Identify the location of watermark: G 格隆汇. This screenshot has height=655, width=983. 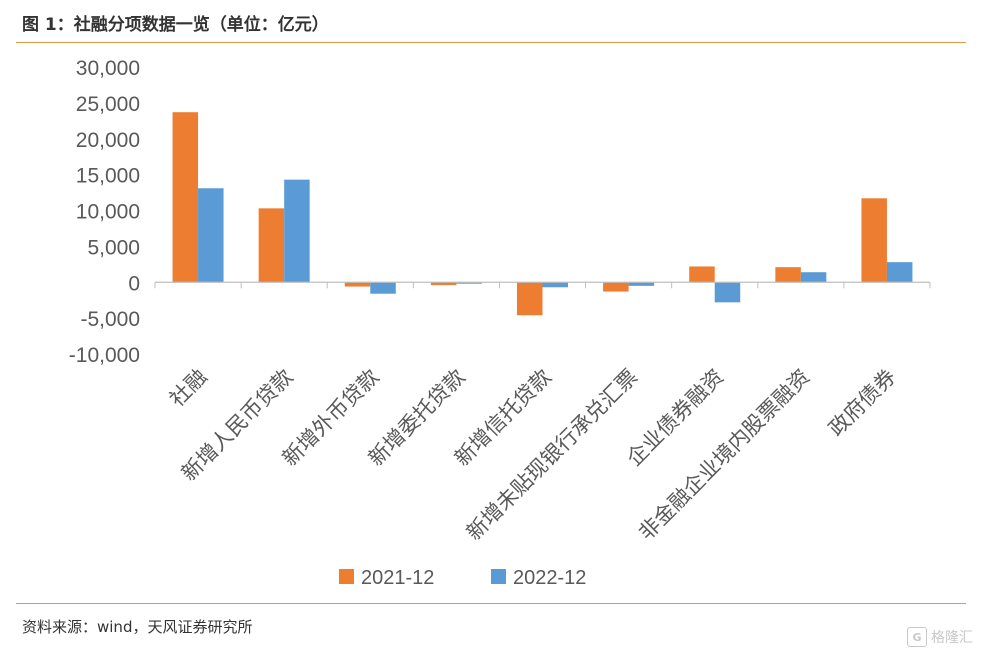
(940, 637).